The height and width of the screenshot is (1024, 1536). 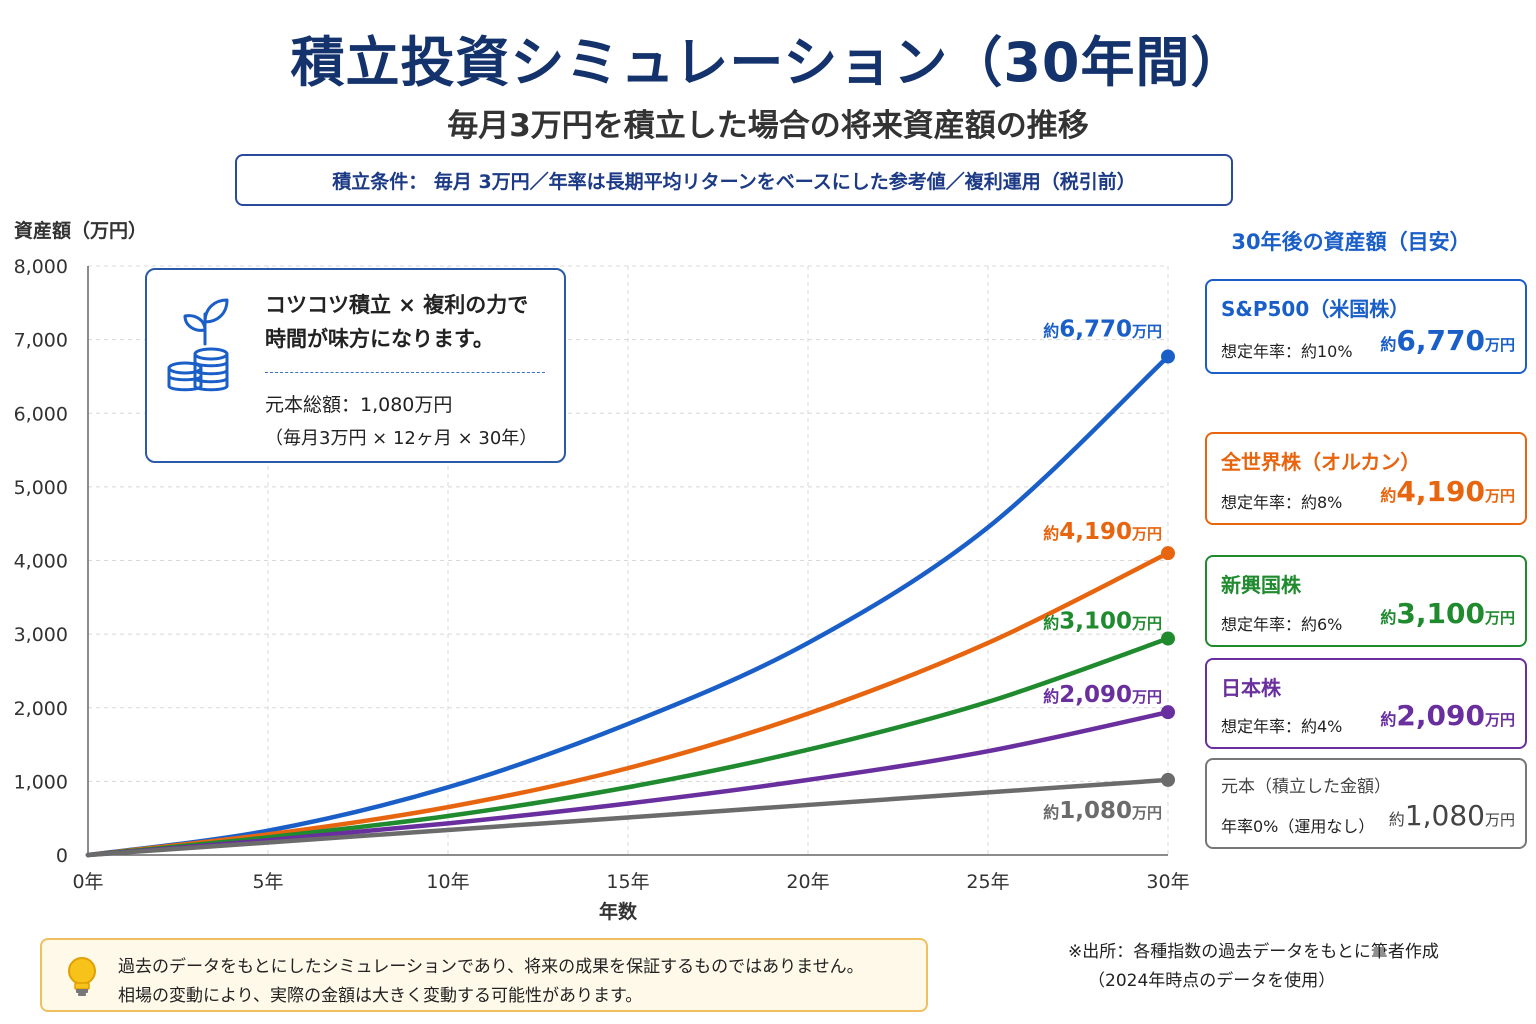 What do you see at coordinates (1366, 803) in the screenshot?
I see `result-card: 元本（積立した金額） 年率0%（運用なし） 約1,080万円` at bounding box center [1366, 803].